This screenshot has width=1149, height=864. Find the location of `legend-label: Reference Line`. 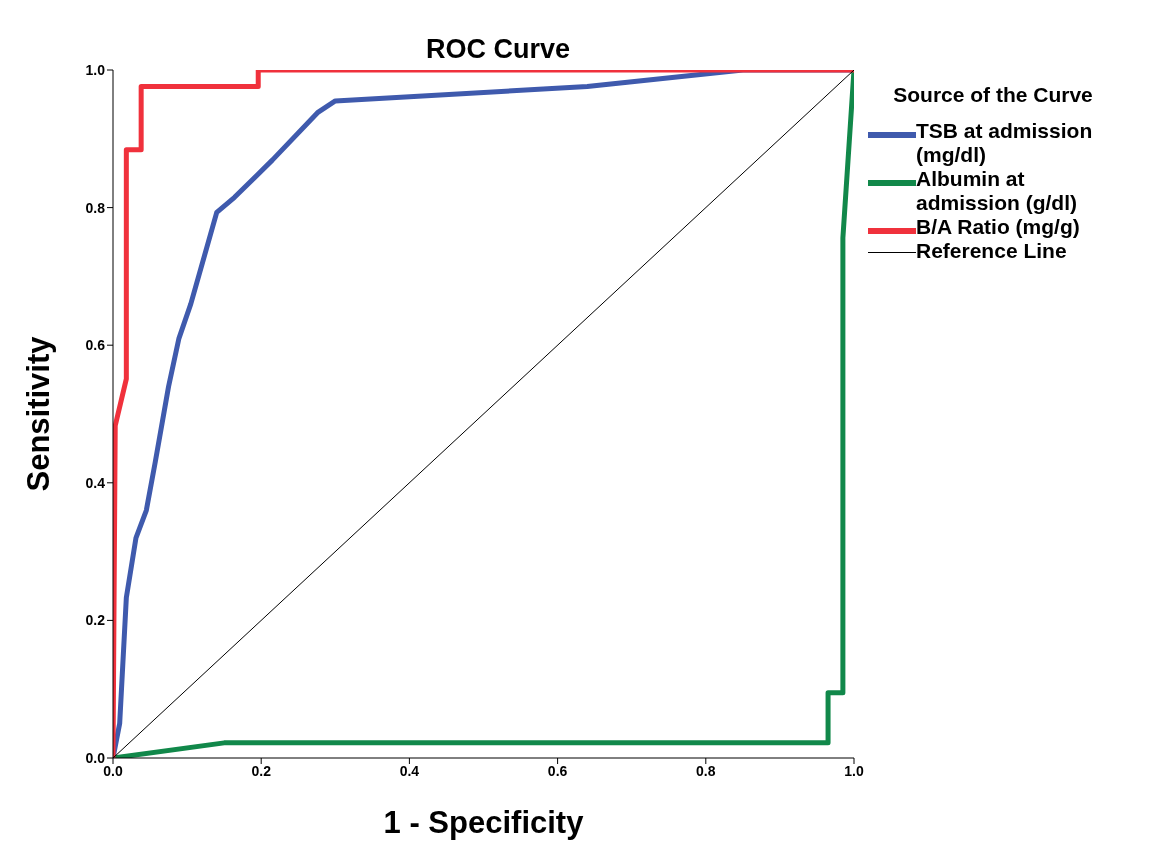

legend-label: Reference Line is located at coordinates (992, 251).